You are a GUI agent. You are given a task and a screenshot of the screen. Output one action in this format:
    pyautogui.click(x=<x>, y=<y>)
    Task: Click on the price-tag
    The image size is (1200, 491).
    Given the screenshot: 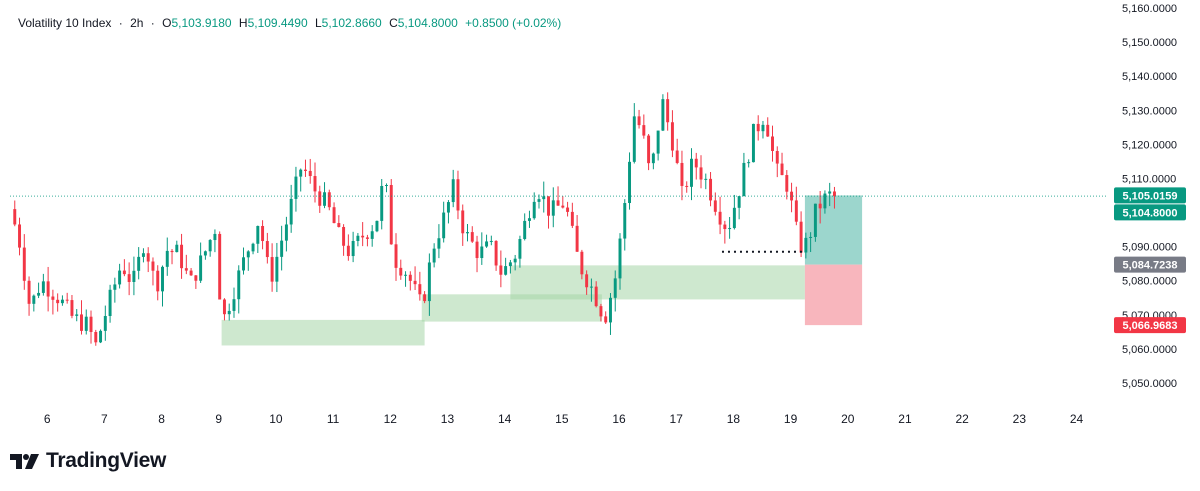 What is the action you would take?
    pyautogui.click(x=1150, y=325)
    